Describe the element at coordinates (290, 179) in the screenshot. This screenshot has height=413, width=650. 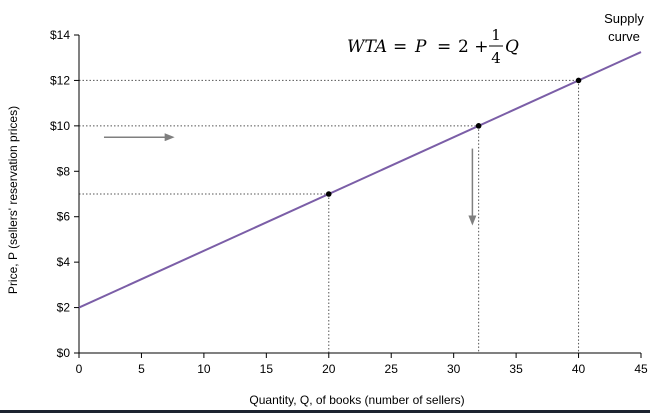
I see `arrows-layer` at that location.